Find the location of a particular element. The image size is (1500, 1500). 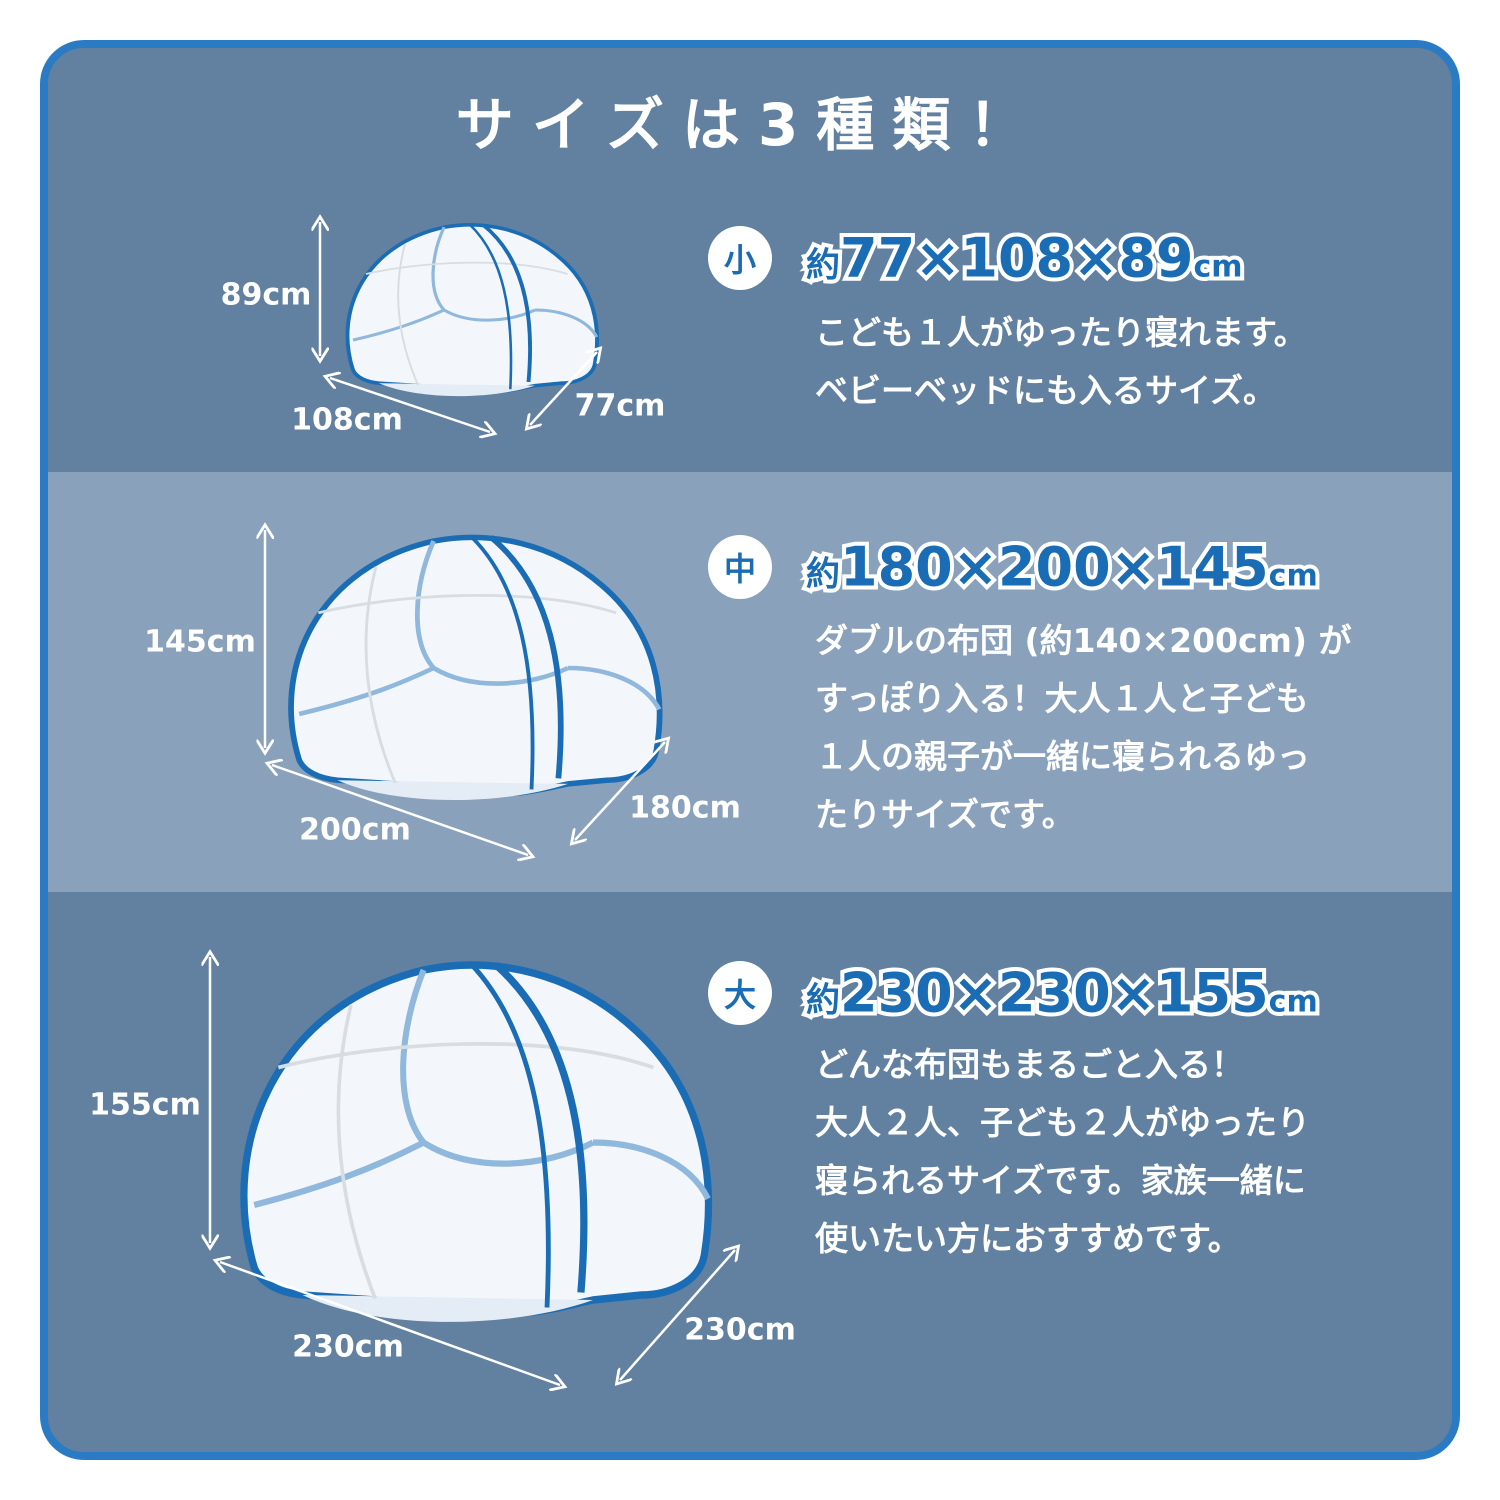

description-line: すっぽり入る！大人１人と子ども is located at coordinates (1062, 698).